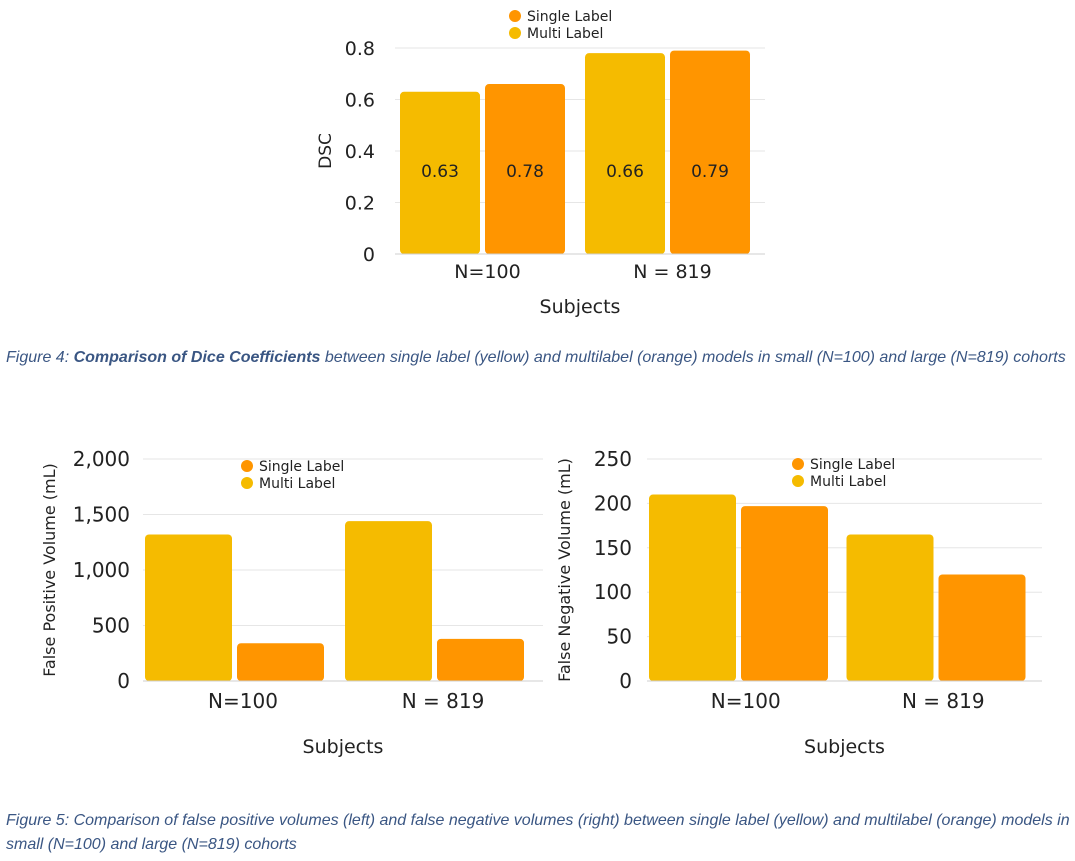 This screenshot has height=861, width=1075. I want to click on y-tick-label: 200, so click(613, 503).